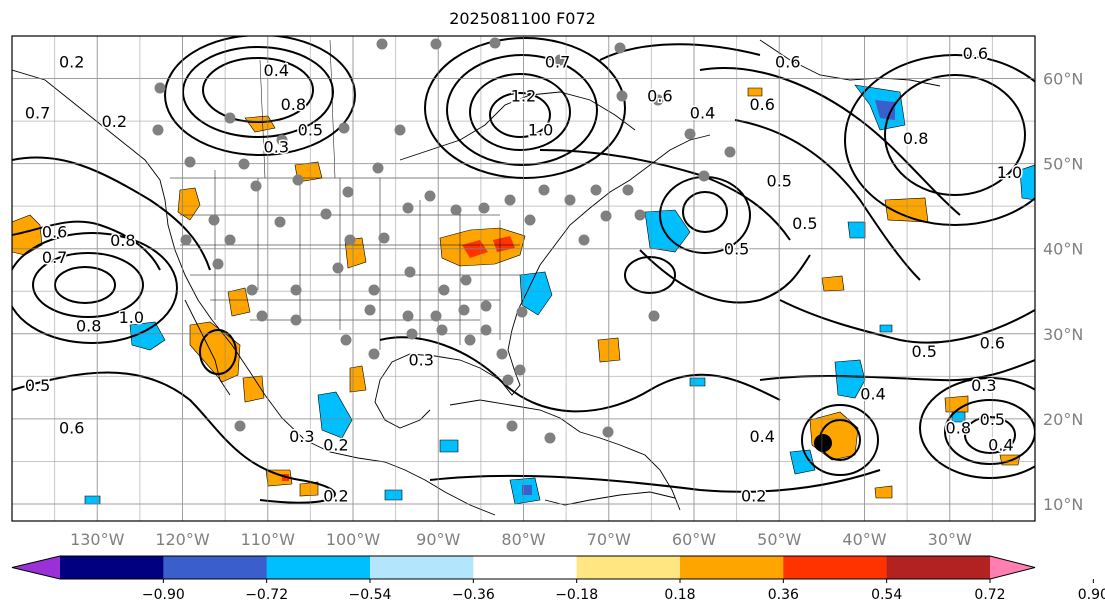  I want to click on latitude-tick-label: 50°N, so click(1063, 164).